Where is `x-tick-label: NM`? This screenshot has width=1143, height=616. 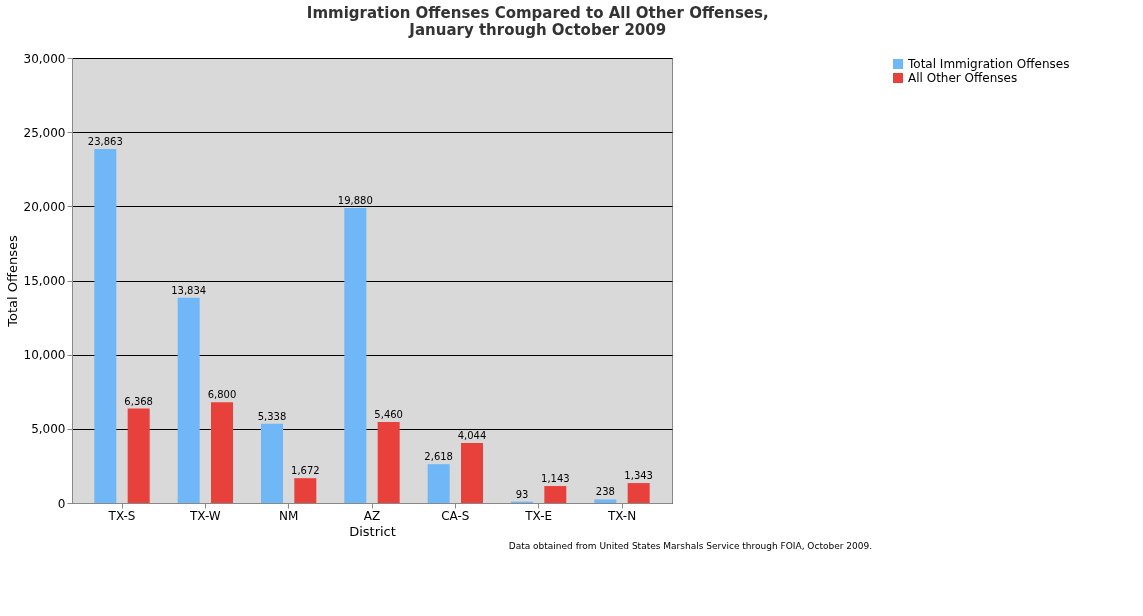 x-tick-label: NM is located at coordinates (288, 515).